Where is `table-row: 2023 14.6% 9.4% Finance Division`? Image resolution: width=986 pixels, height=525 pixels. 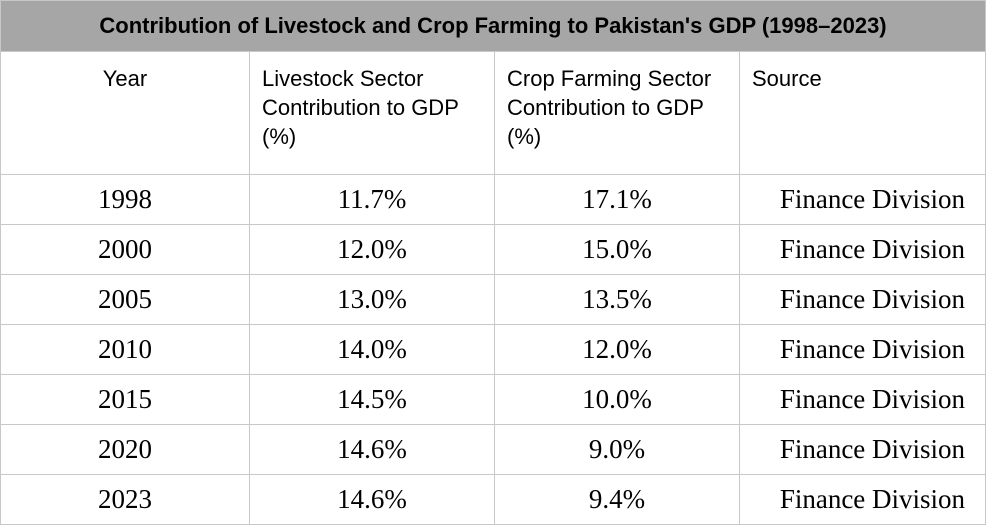 table-row: 2023 14.6% 9.4% Finance Division is located at coordinates (493, 499).